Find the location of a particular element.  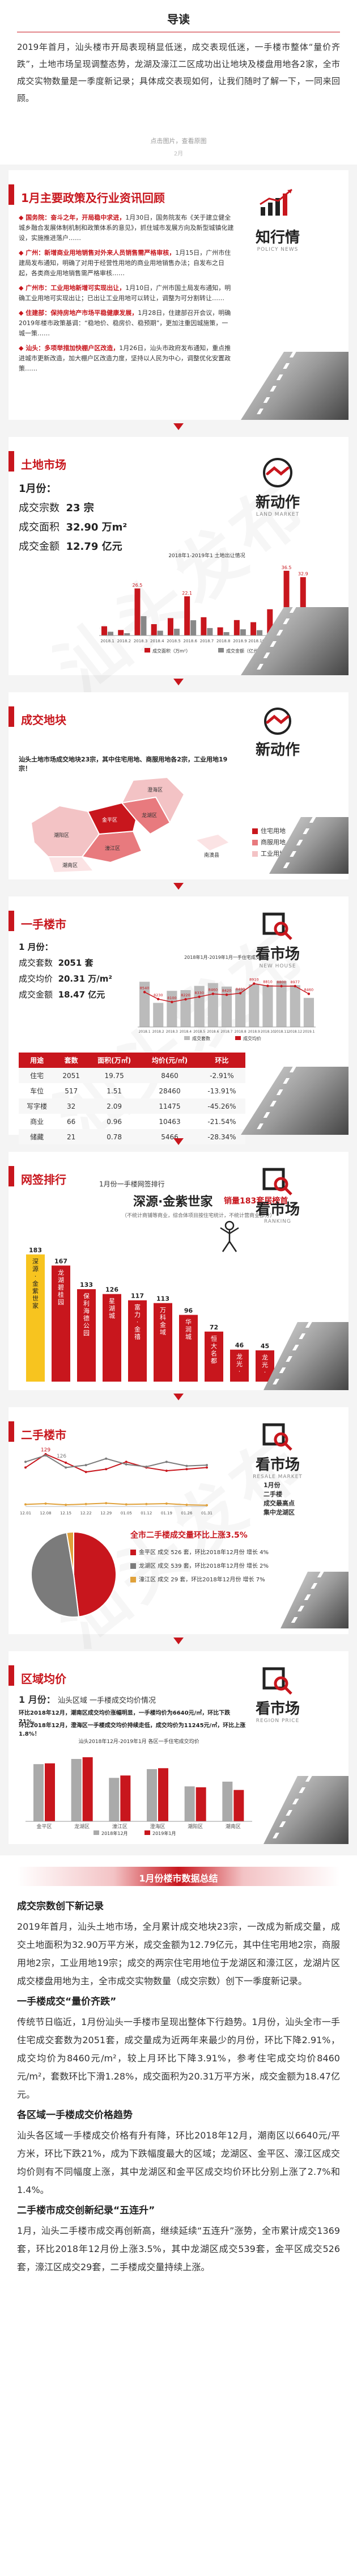

bar-label-char: 金 is located at coordinates (137, 1329).